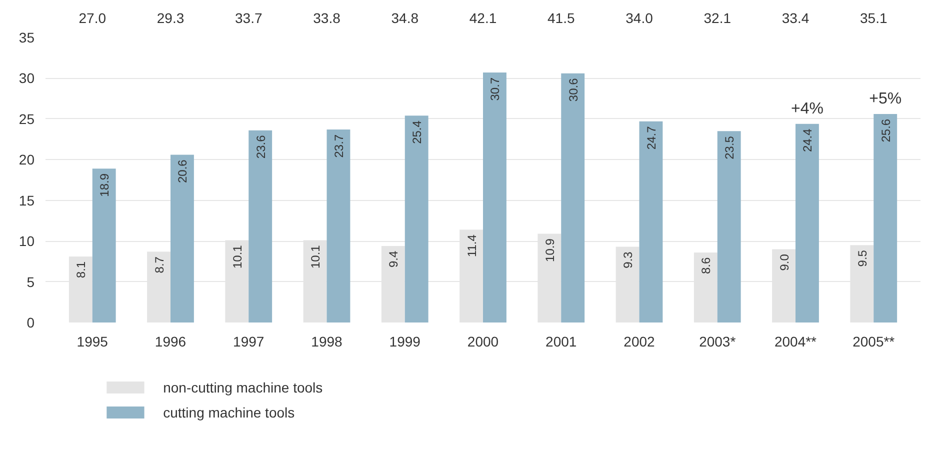  What do you see at coordinates (483, 342) in the screenshot?
I see `x-tick-label: 2000` at bounding box center [483, 342].